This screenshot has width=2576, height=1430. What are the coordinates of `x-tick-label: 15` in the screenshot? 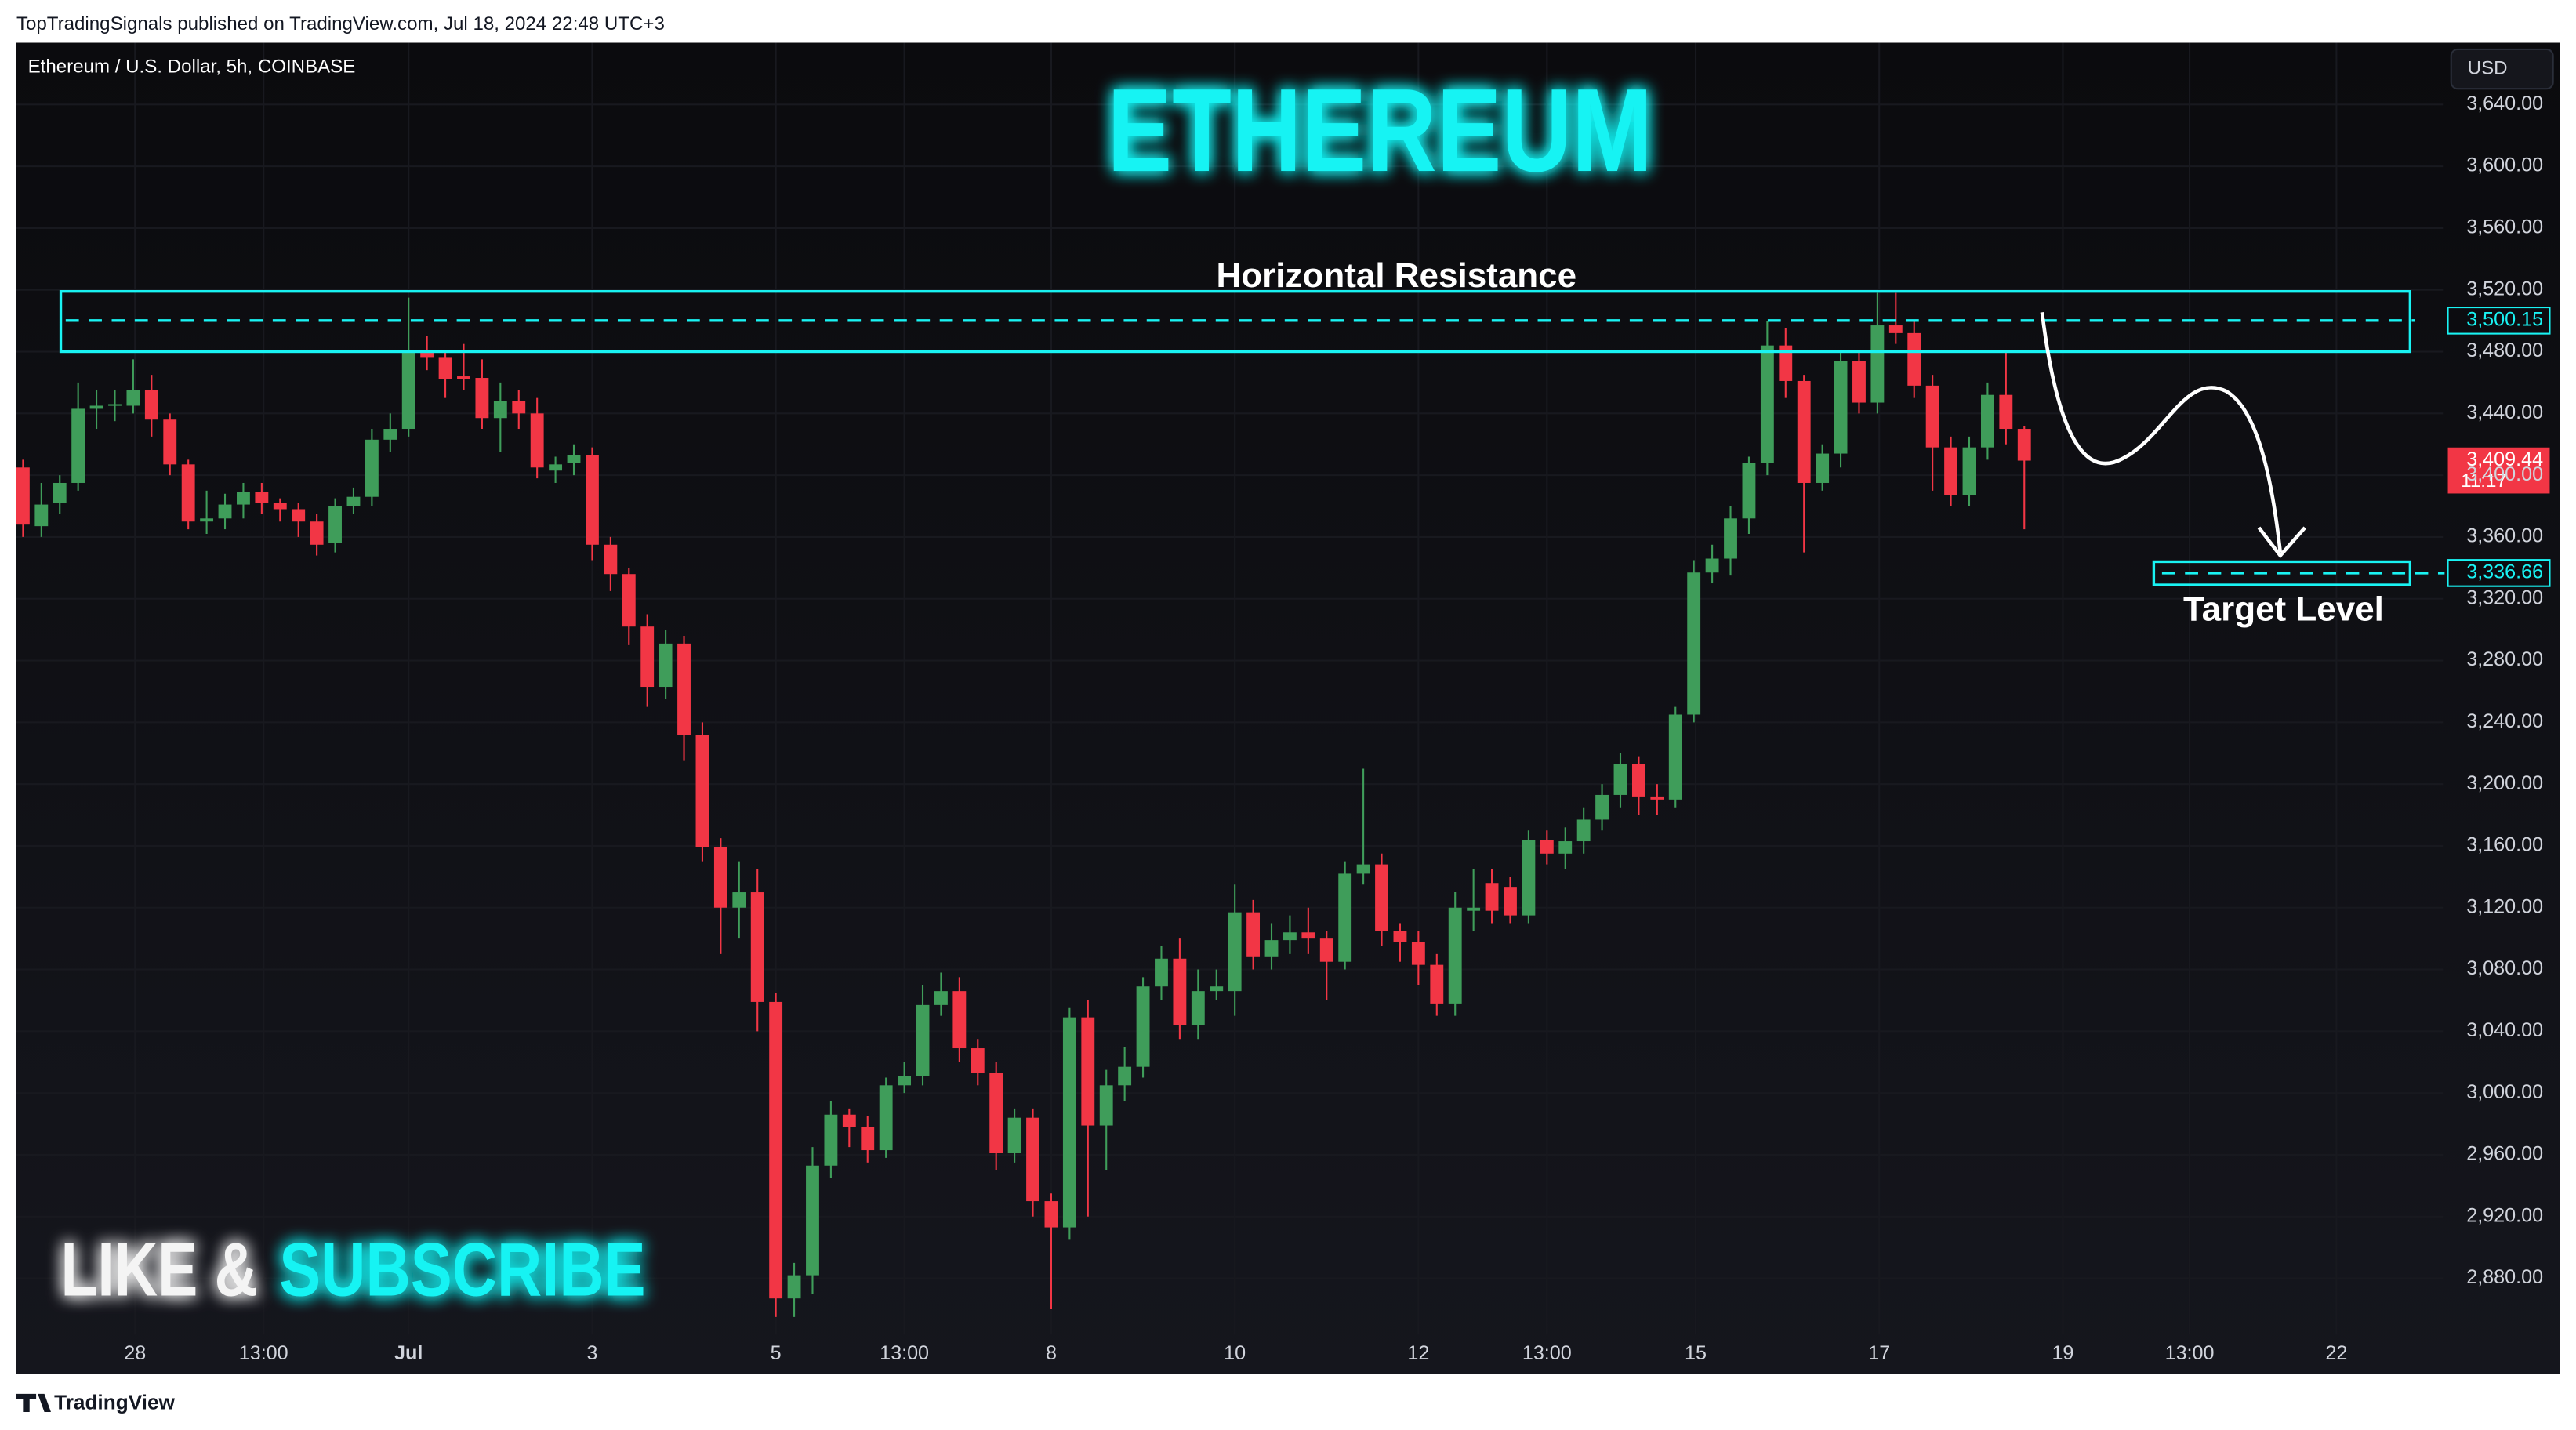 It's located at (1696, 1353).